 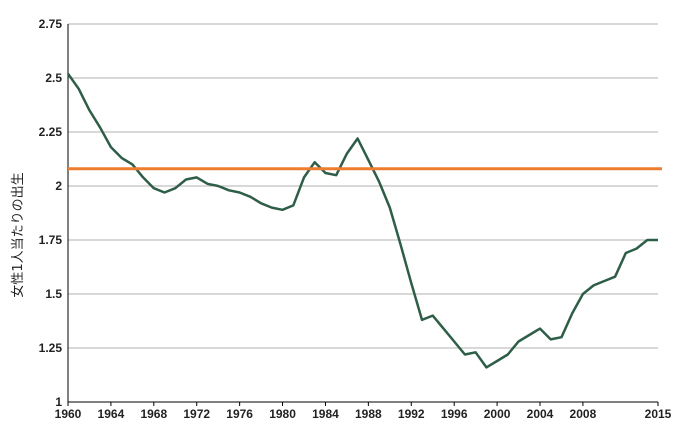 What do you see at coordinates (454, 414) in the screenshot?
I see `x-tick-label: 1996` at bounding box center [454, 414].